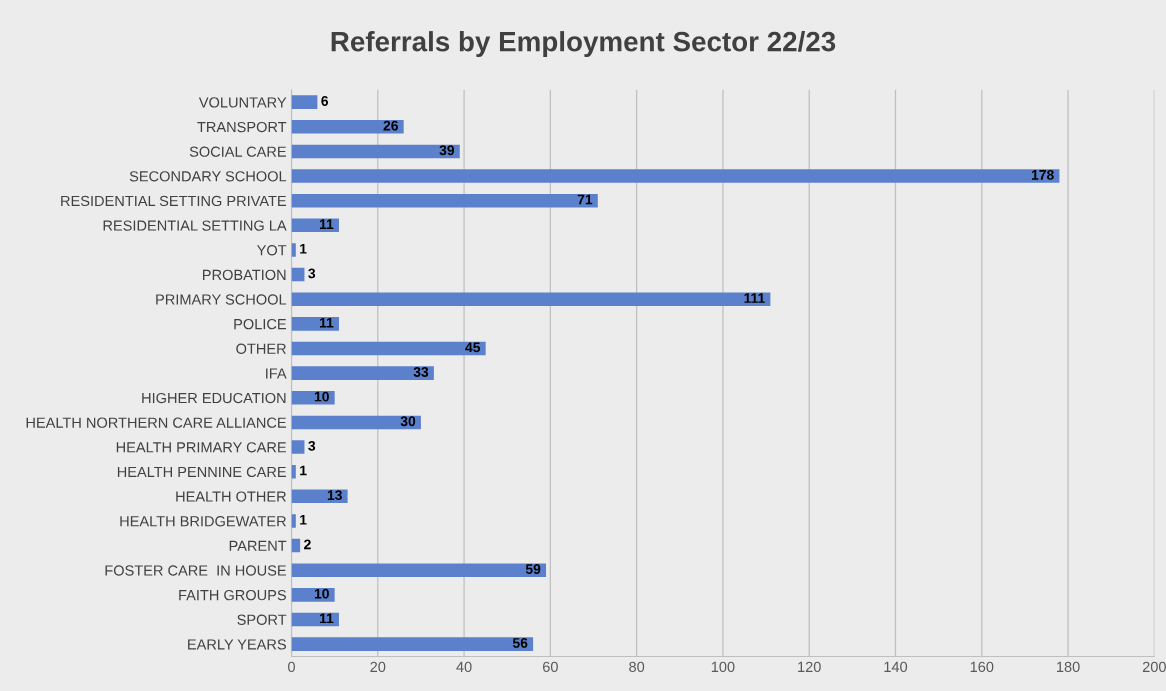 This screenshot has width=1166, height=691. What do you see at coordinates (809, 667) in the screenshot?
I see `x-tick-label: 120` at bounding box center [809, 667].